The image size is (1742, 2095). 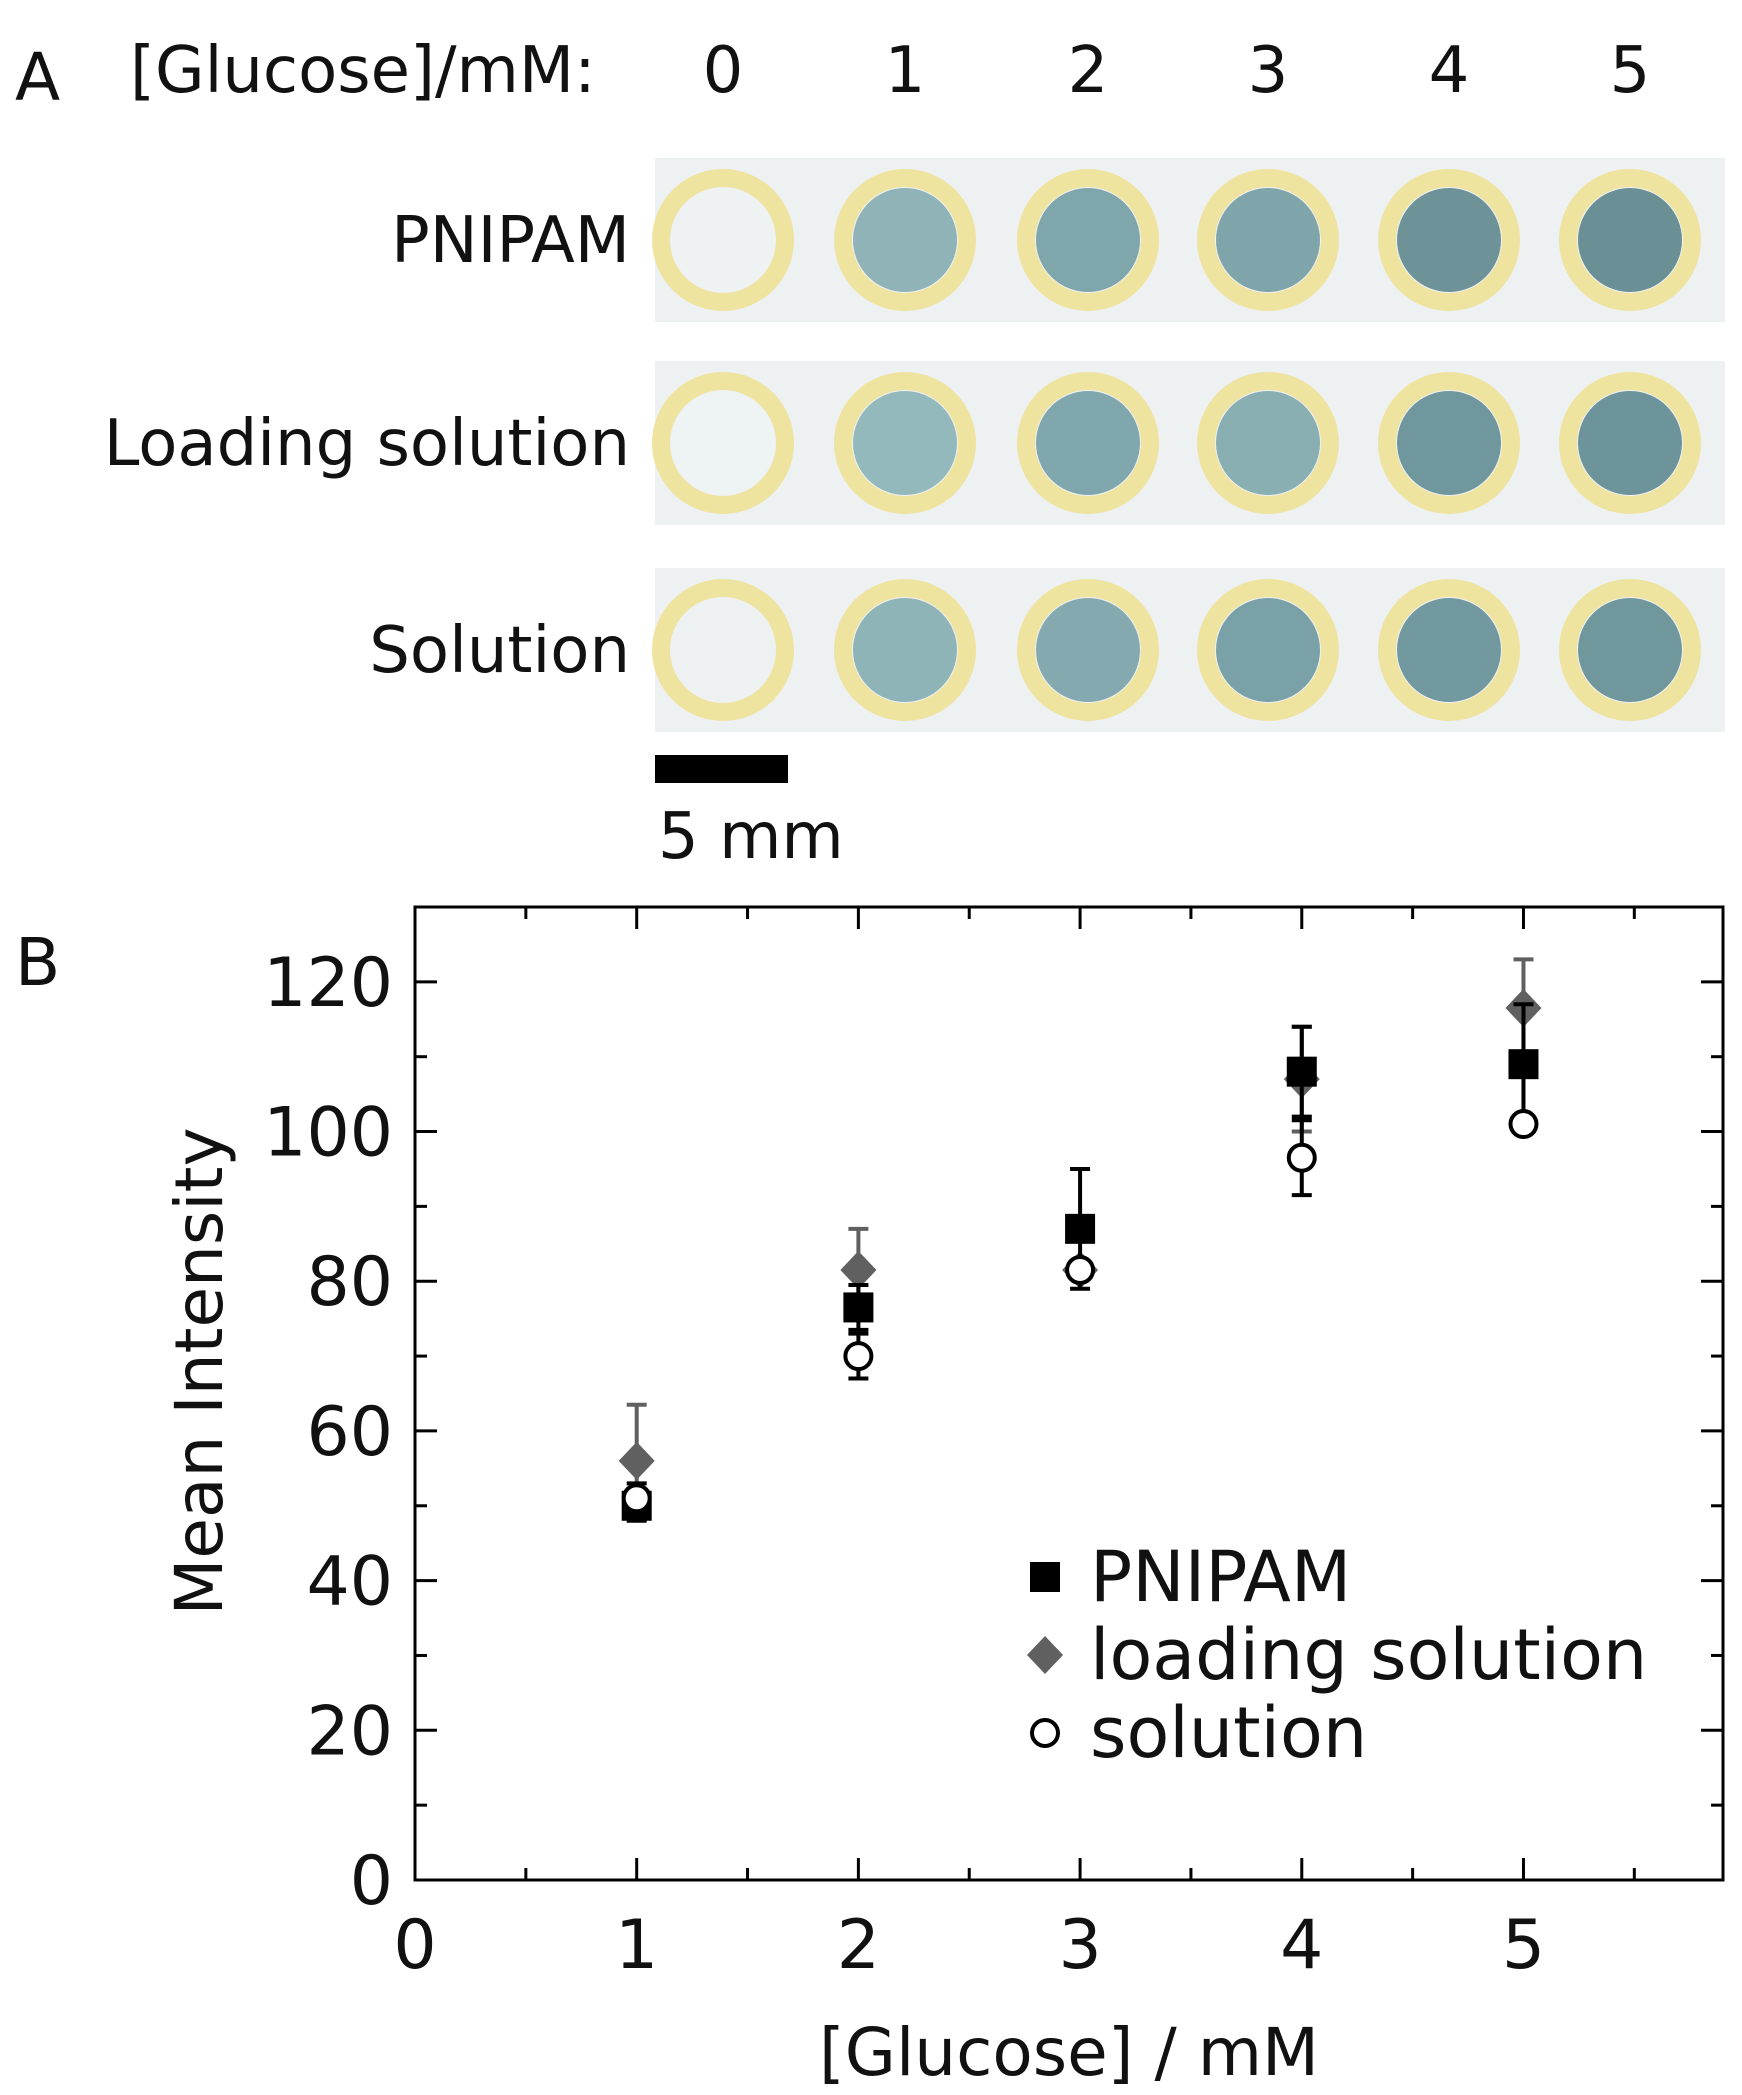 I want to click on y-tick-label: 100, so click(x=328, y=1133).